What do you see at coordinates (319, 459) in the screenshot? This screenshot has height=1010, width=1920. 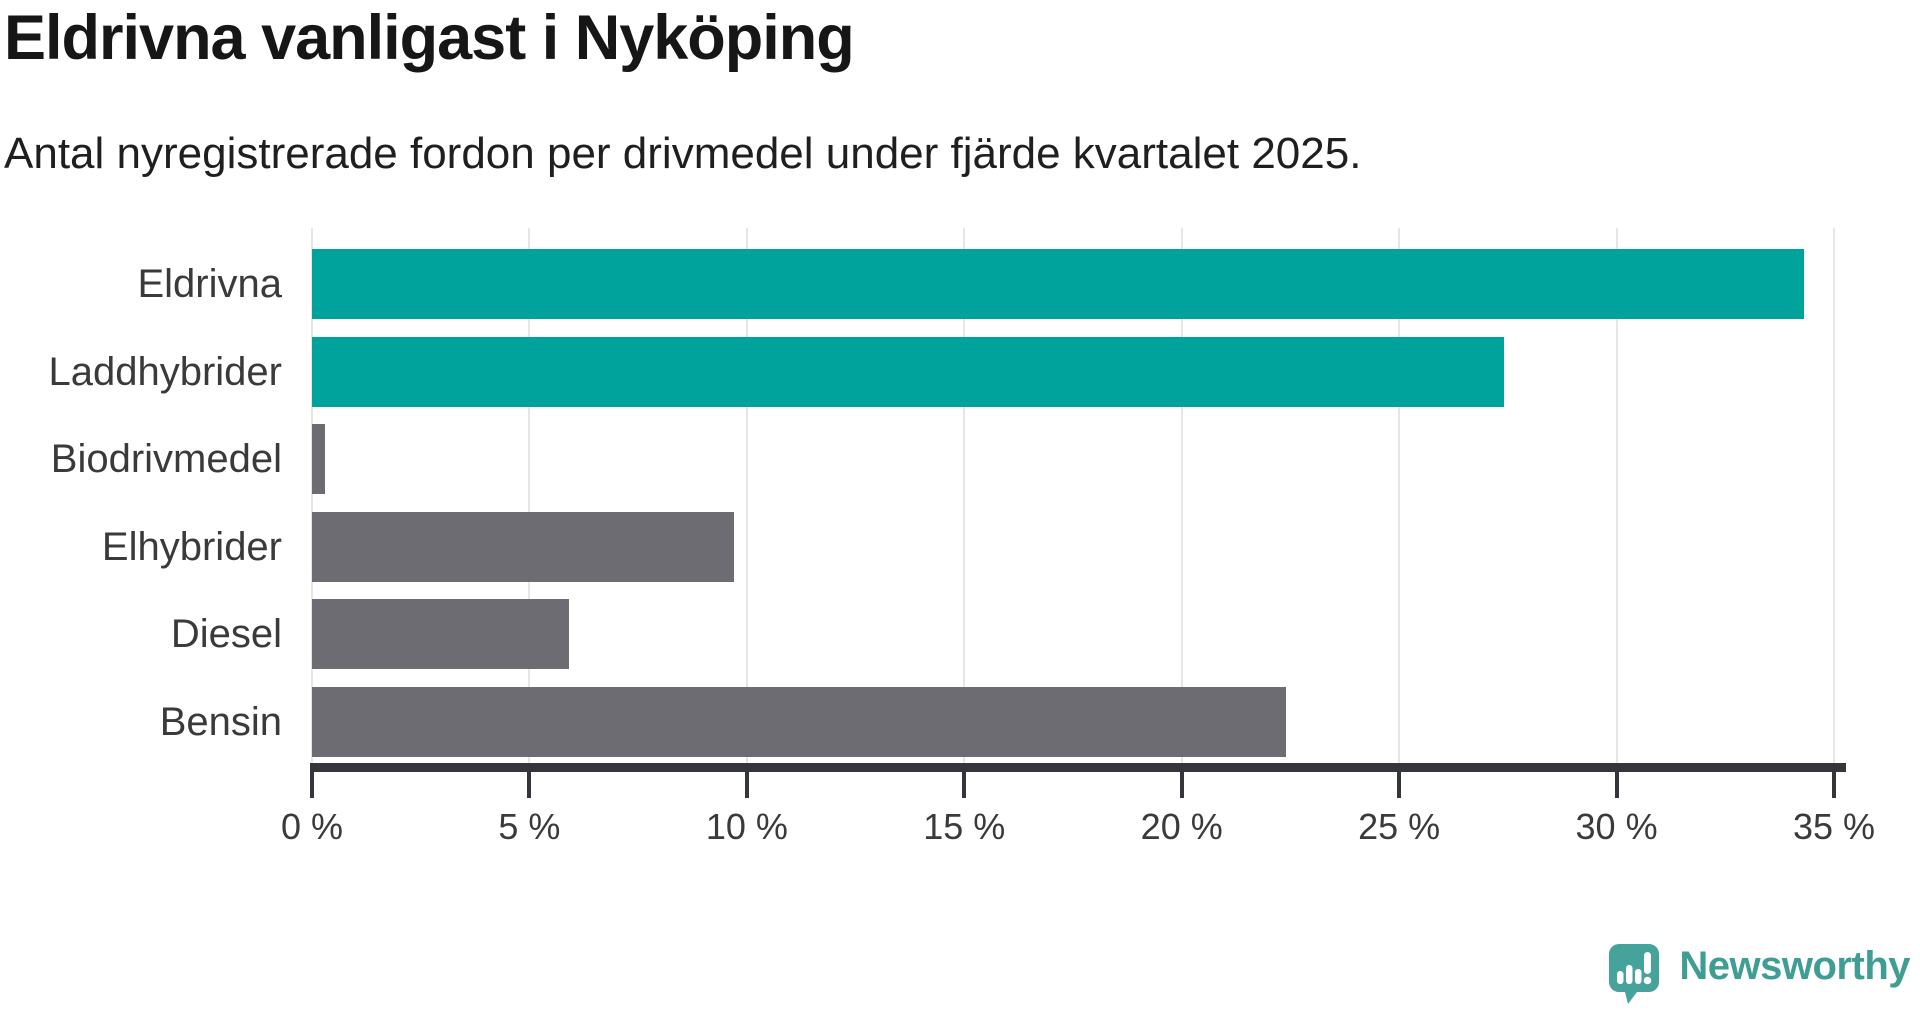 I see `bar-biodrivmedel` at bounding box center [319, 459].